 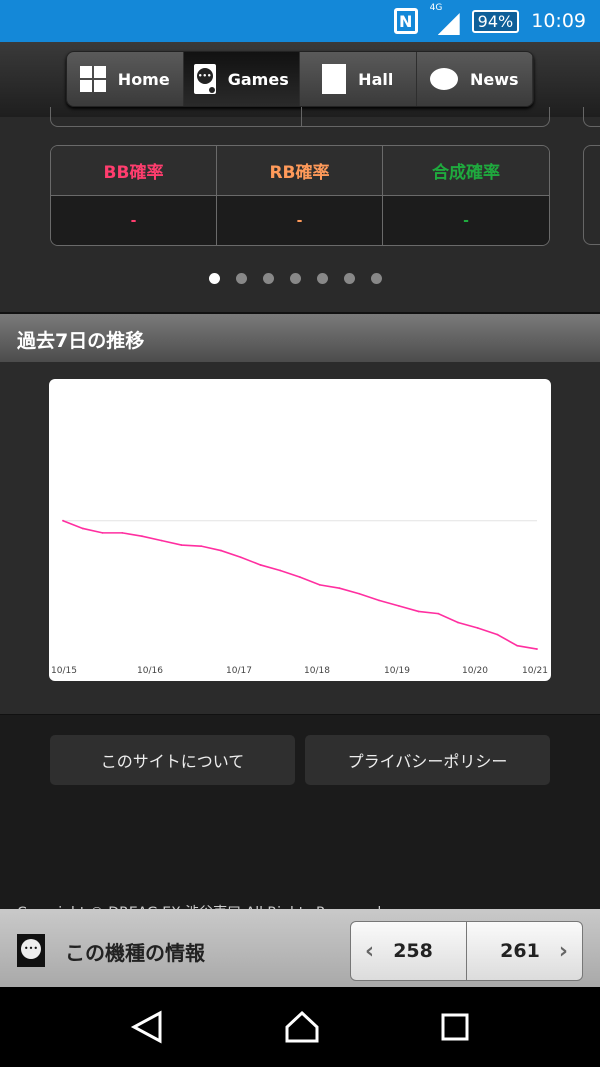 I want to click on prev-number: 258, so click(x=413, y=951).